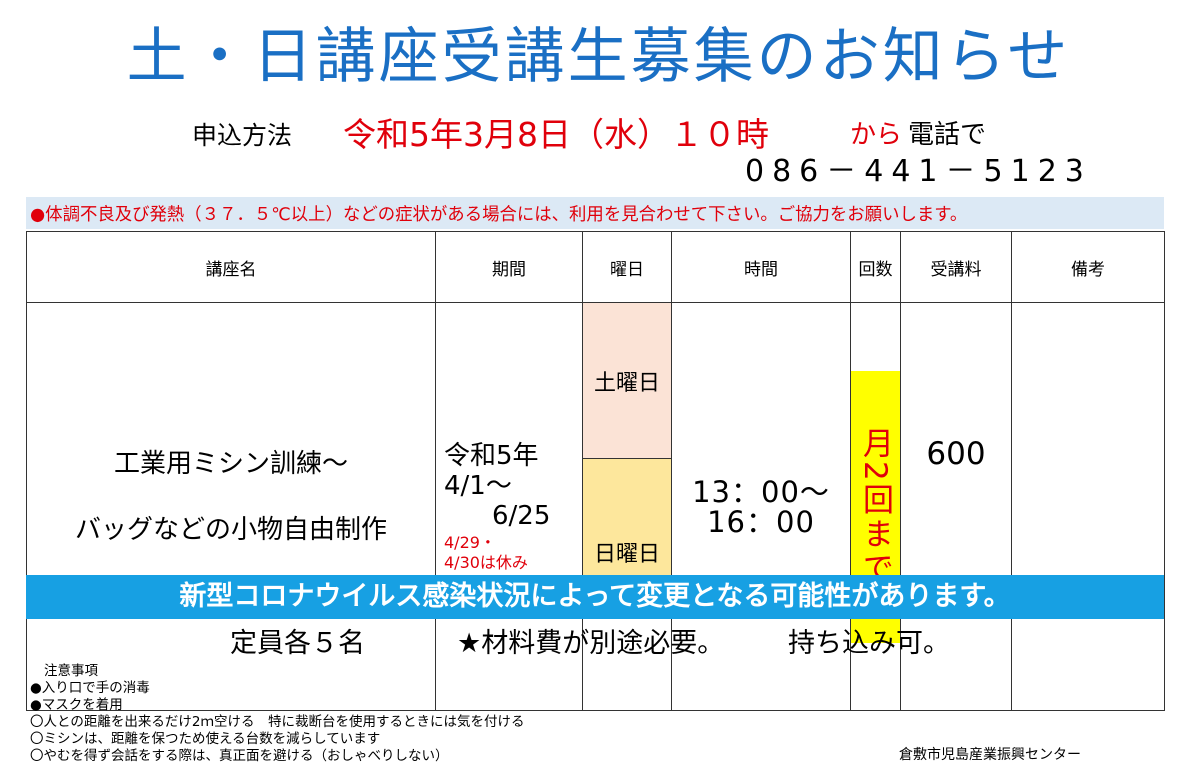 The height and width of the screenshot is (783, 1197). I want to click on application-kara: から, so click(876, 135).